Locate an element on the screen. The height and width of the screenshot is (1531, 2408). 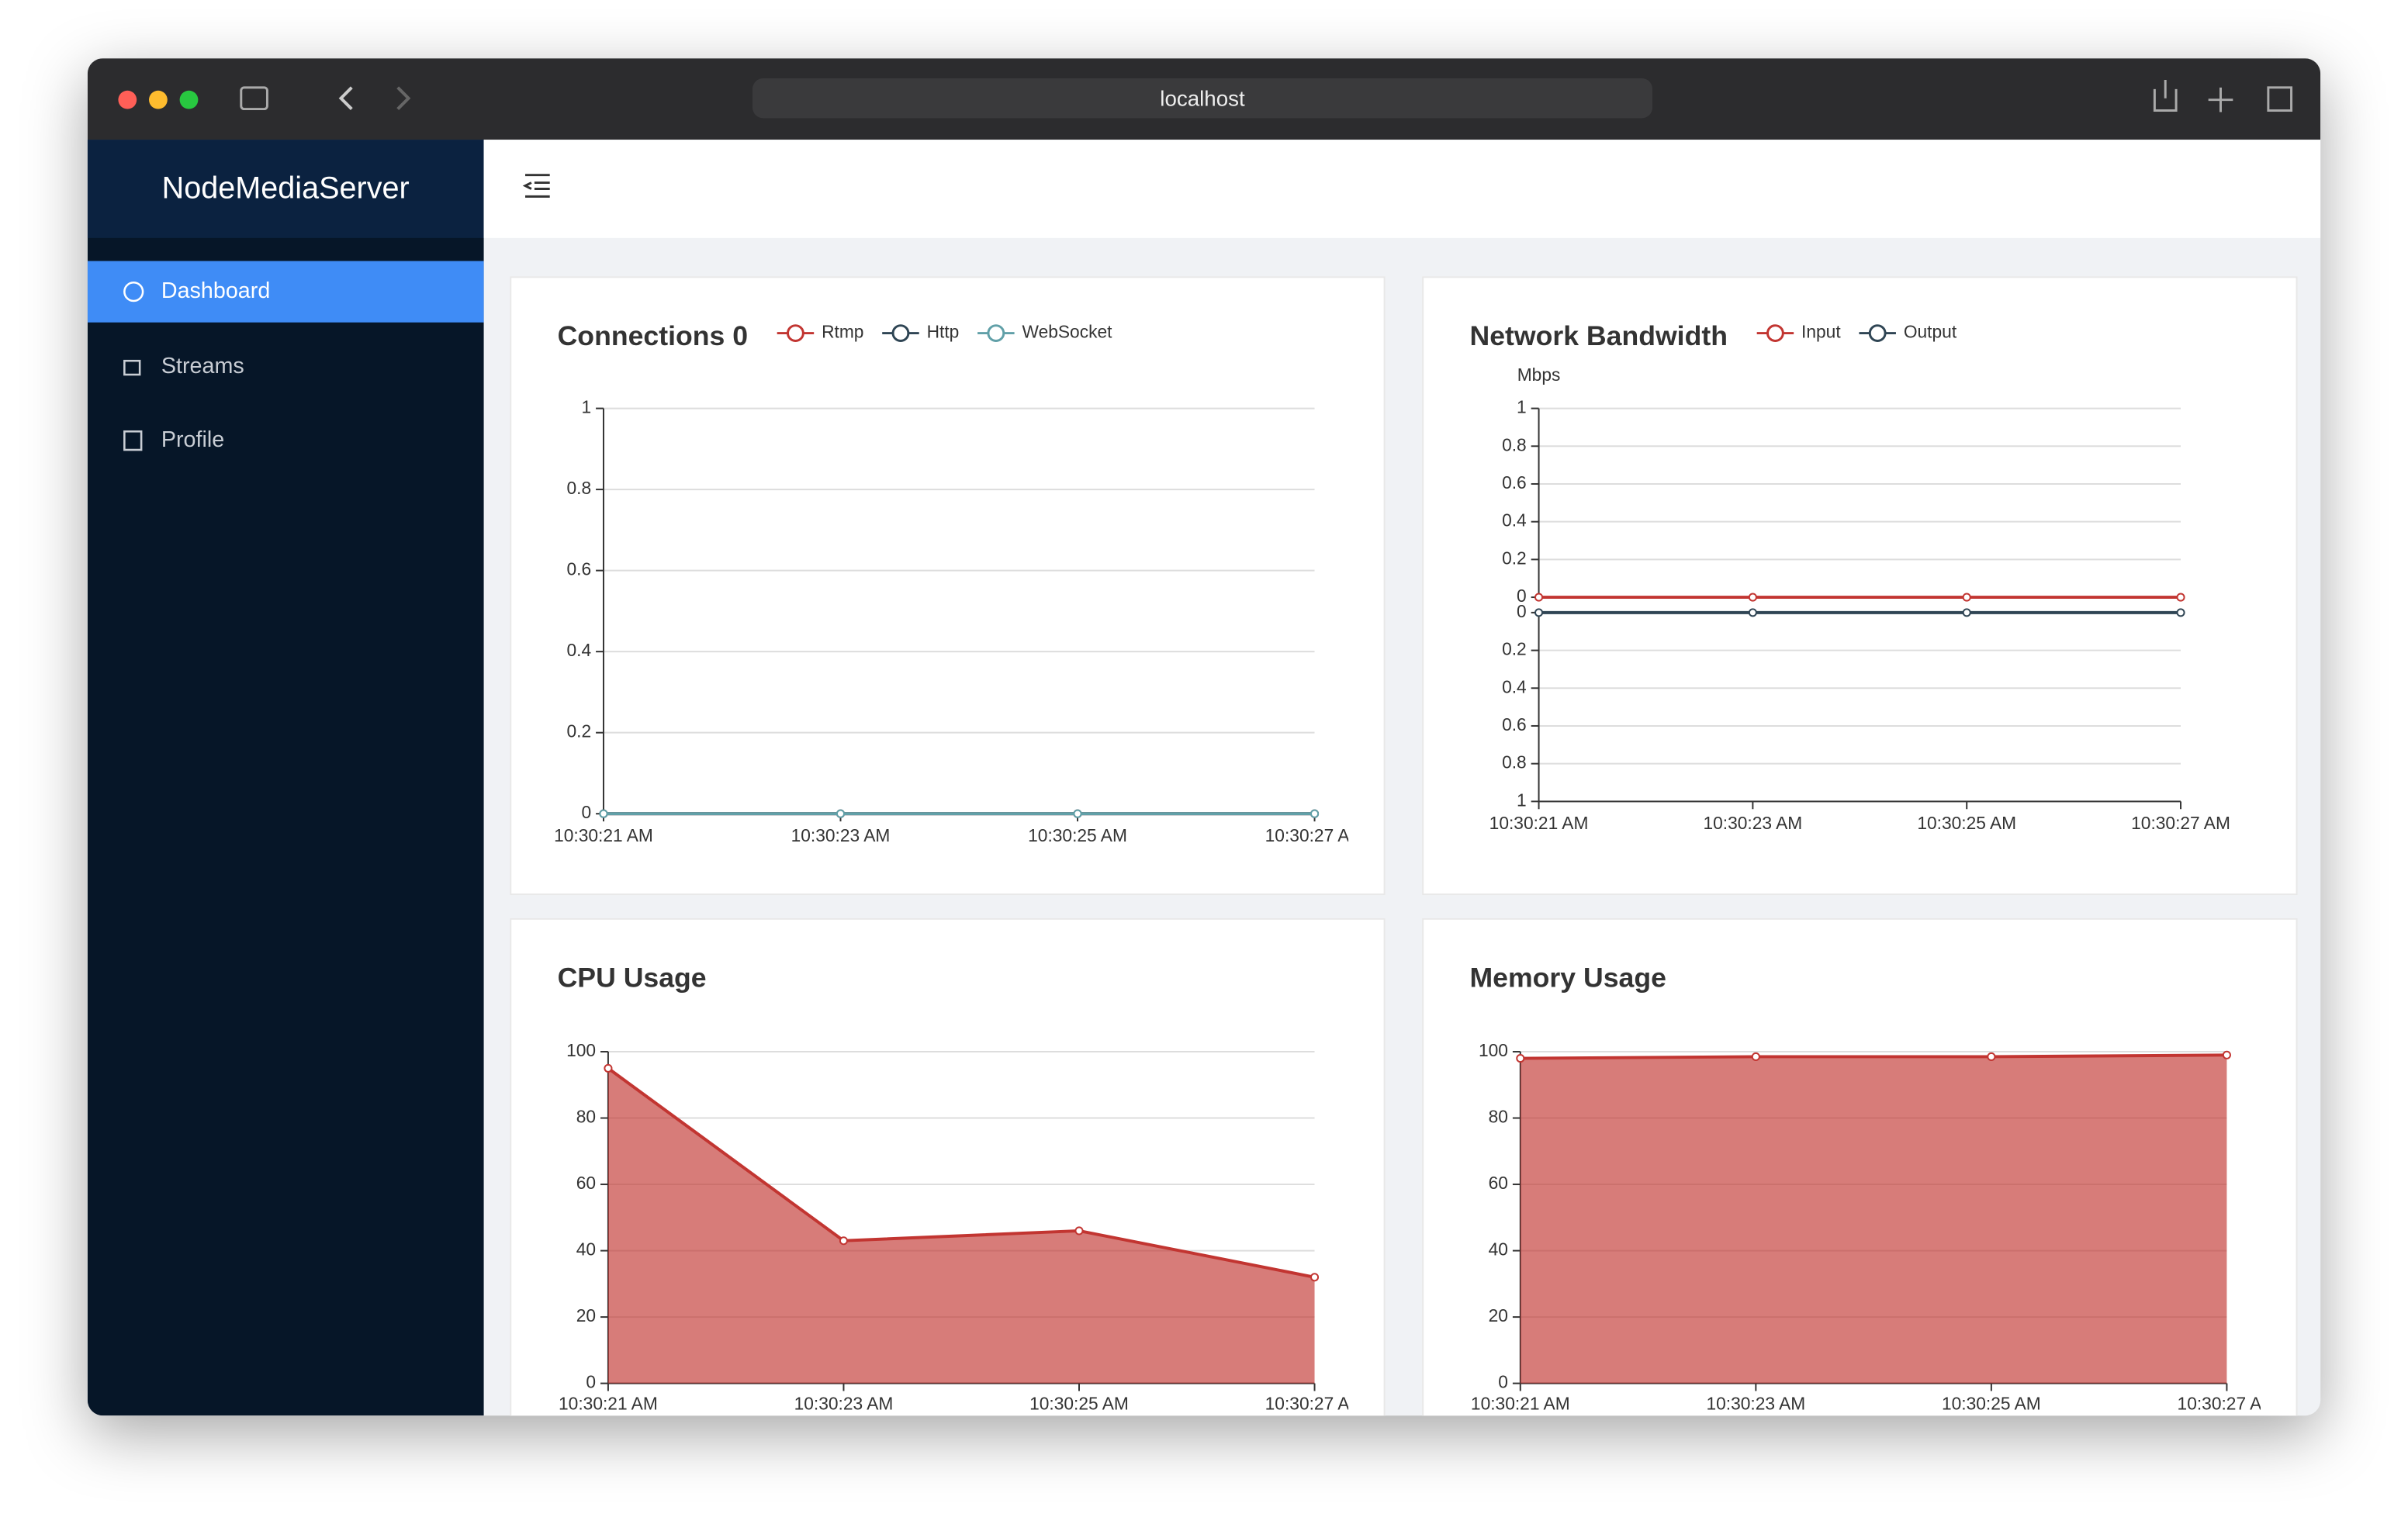
legend-label: Output is located at coordinates (1930, 332).